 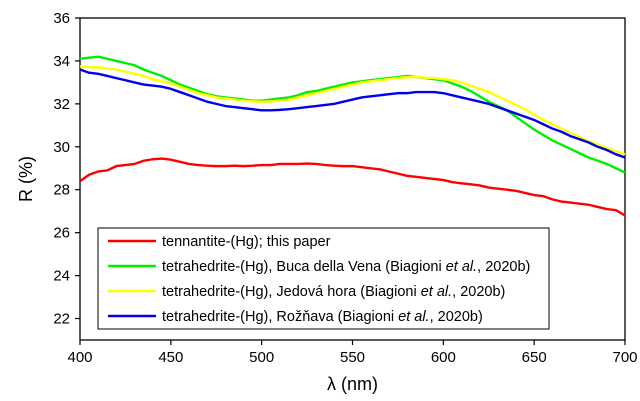 What do you see at coordinates (61, 147) in the screenshot?
I see `y-tick-label: 30` at bounding box center [61, 147].